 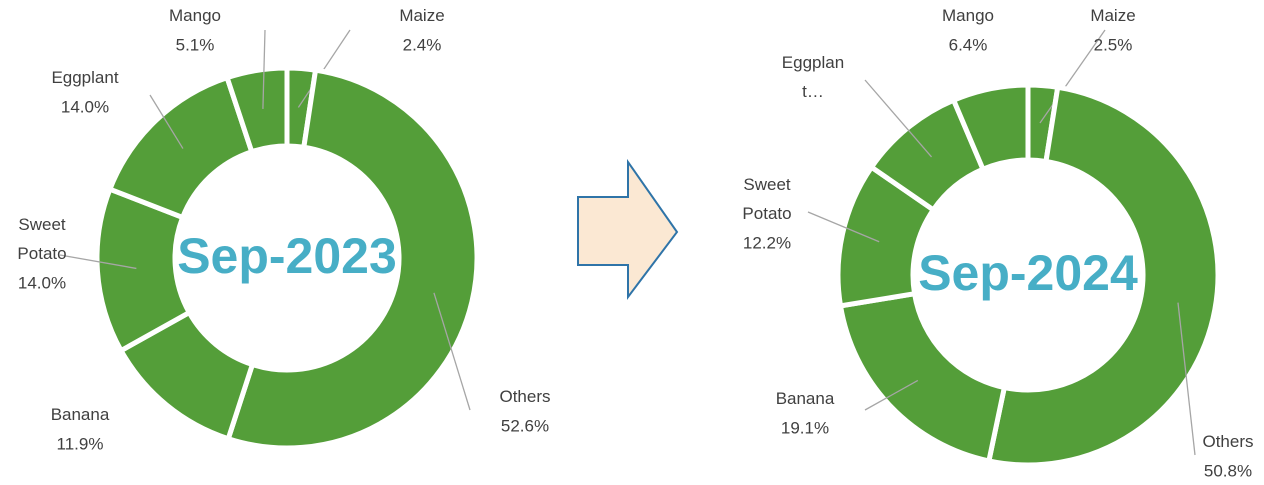 I want to click on data-label-value: 52.6%, so click(x=525, y=425).